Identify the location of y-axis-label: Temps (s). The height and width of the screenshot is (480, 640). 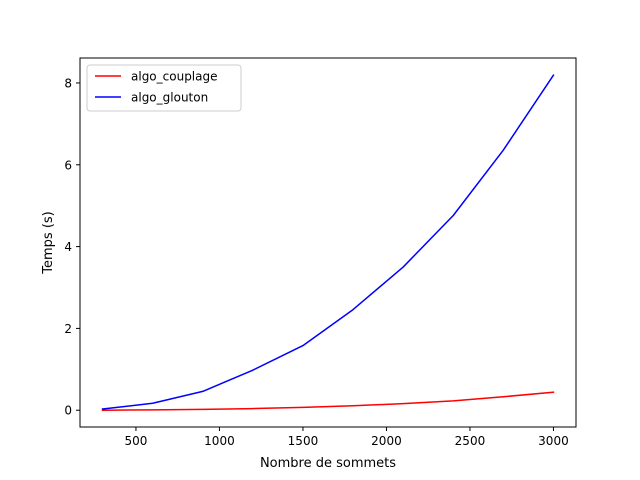
(48, 242).